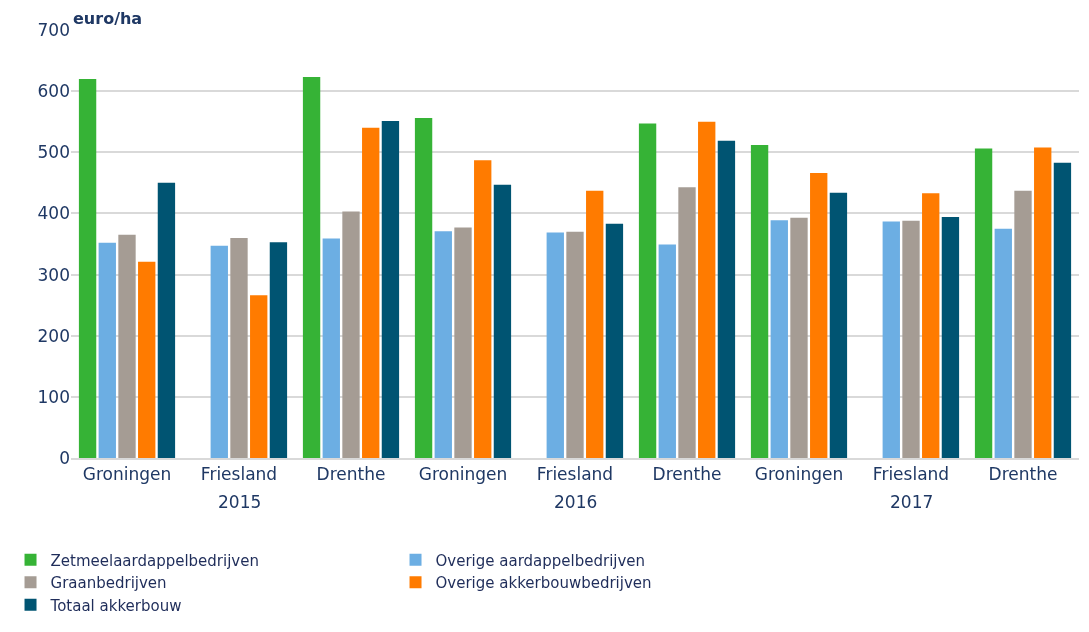 This screenshot has height=632, width=1089. I want to click on y-tick-label: 500, so click(53, 152).